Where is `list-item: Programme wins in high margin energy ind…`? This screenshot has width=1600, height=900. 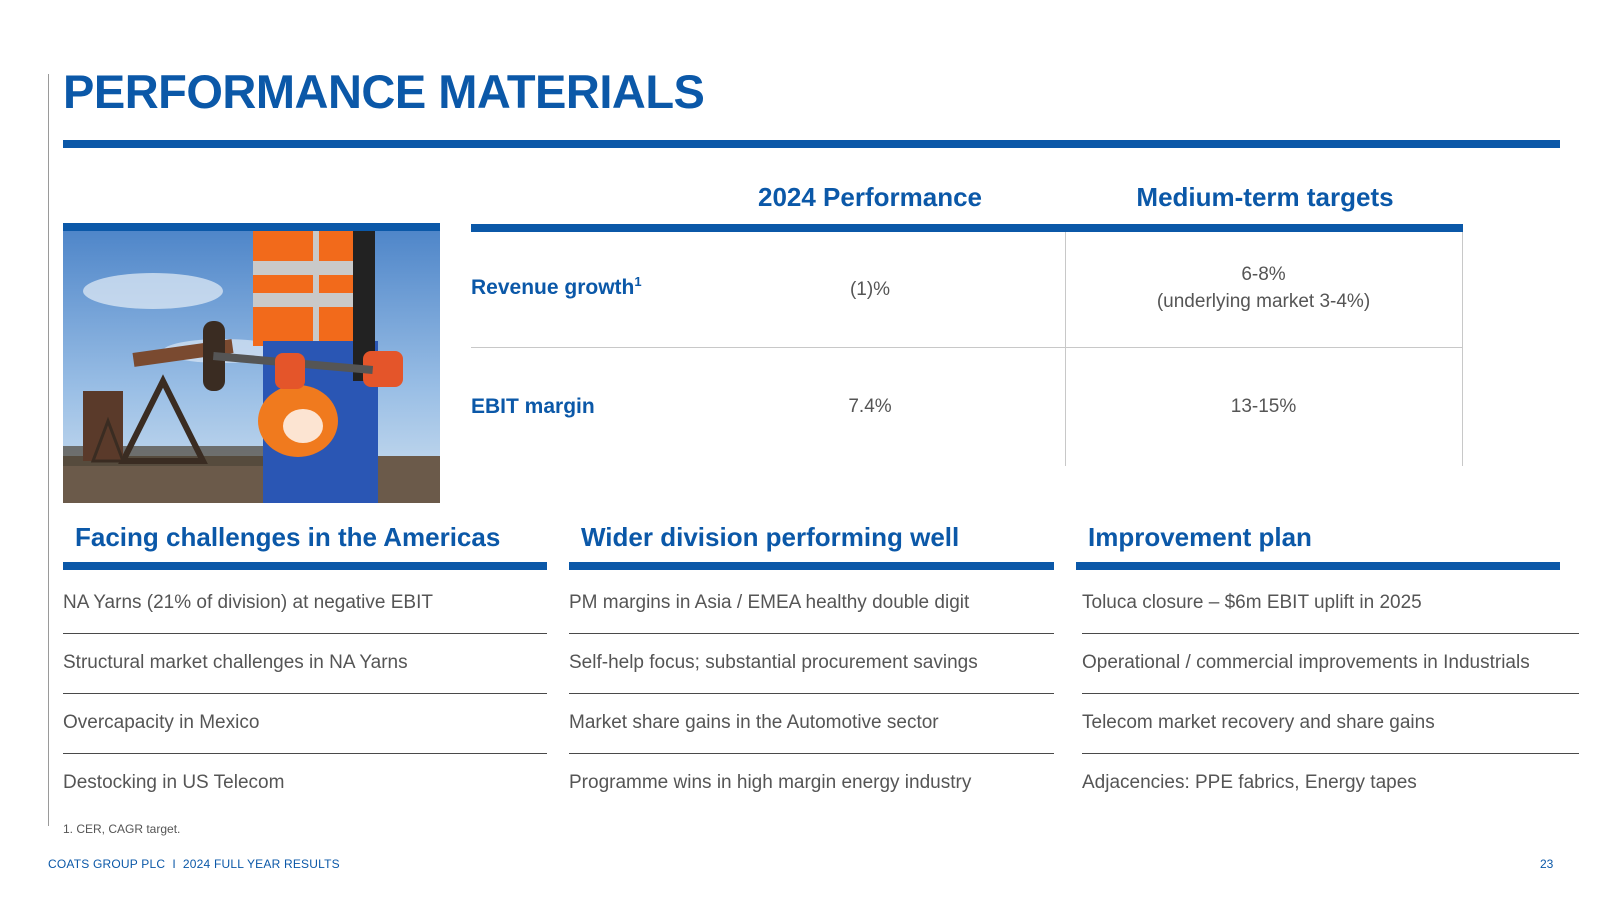
list-item: Programme wins in high margin energy ind… is located at coordinates (770, 782).